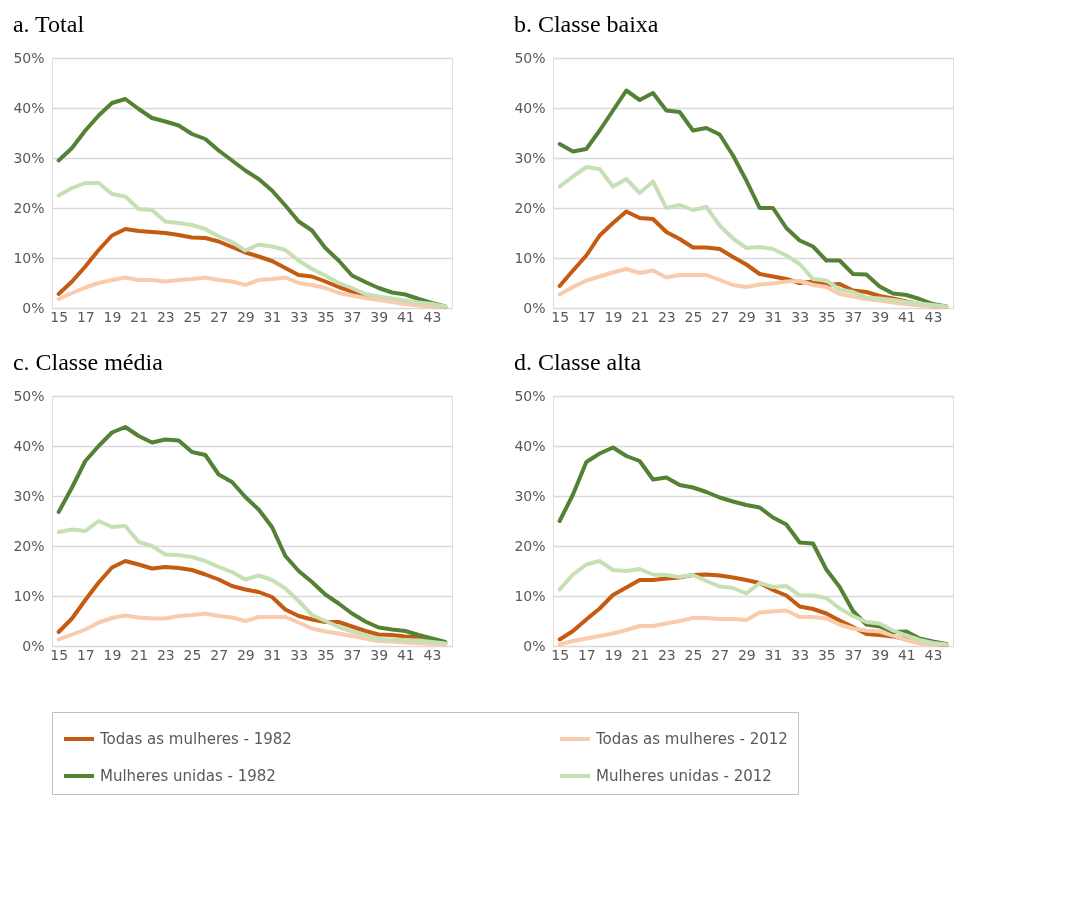 The image size is (1088, 906). What do you see at coordinates (88, 362) in the screenshot?
I see `chart-title: c. Classe média` at bounding box center [88, 362].